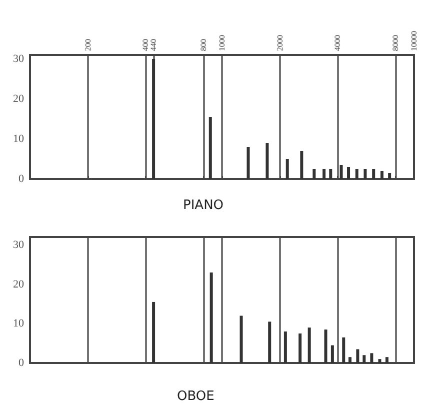  I want to click on x-tick-label: 1000, so click(222, 43).